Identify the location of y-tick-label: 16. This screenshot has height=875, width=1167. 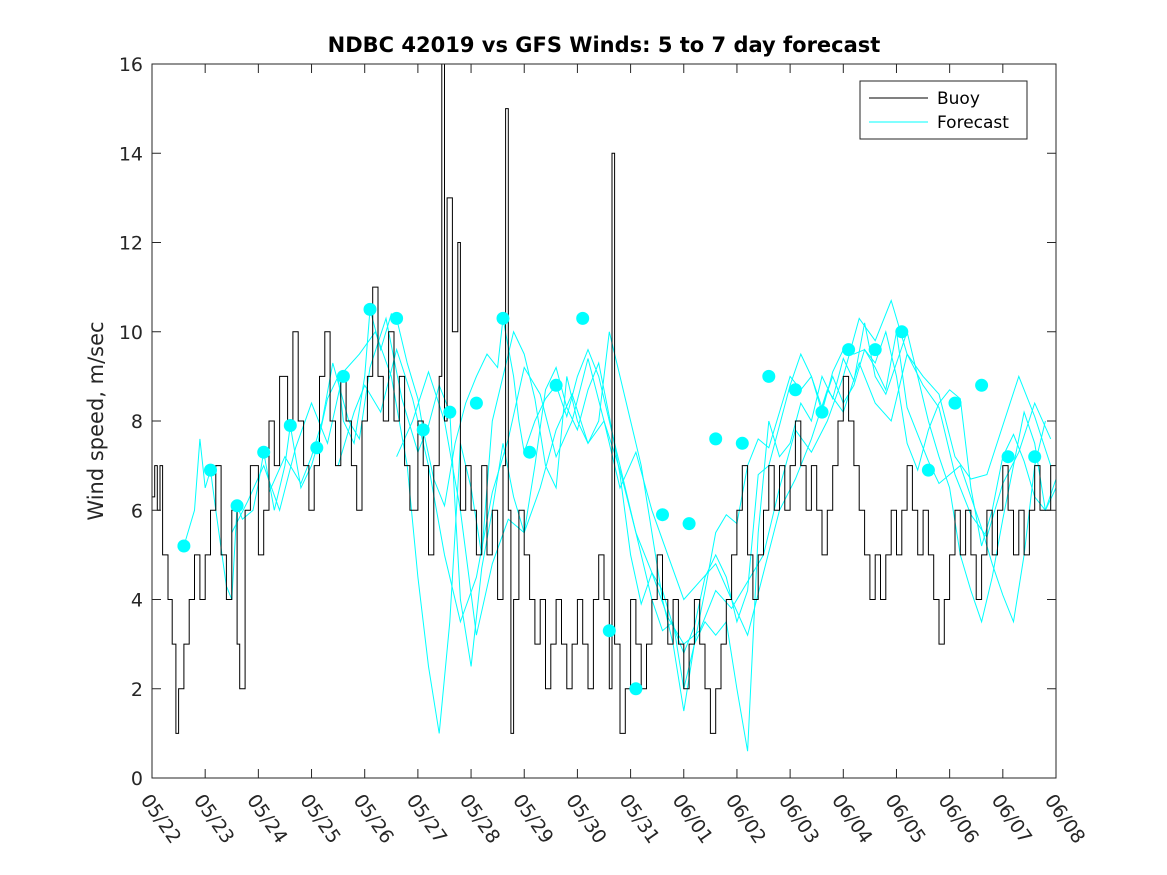
(131, 65).